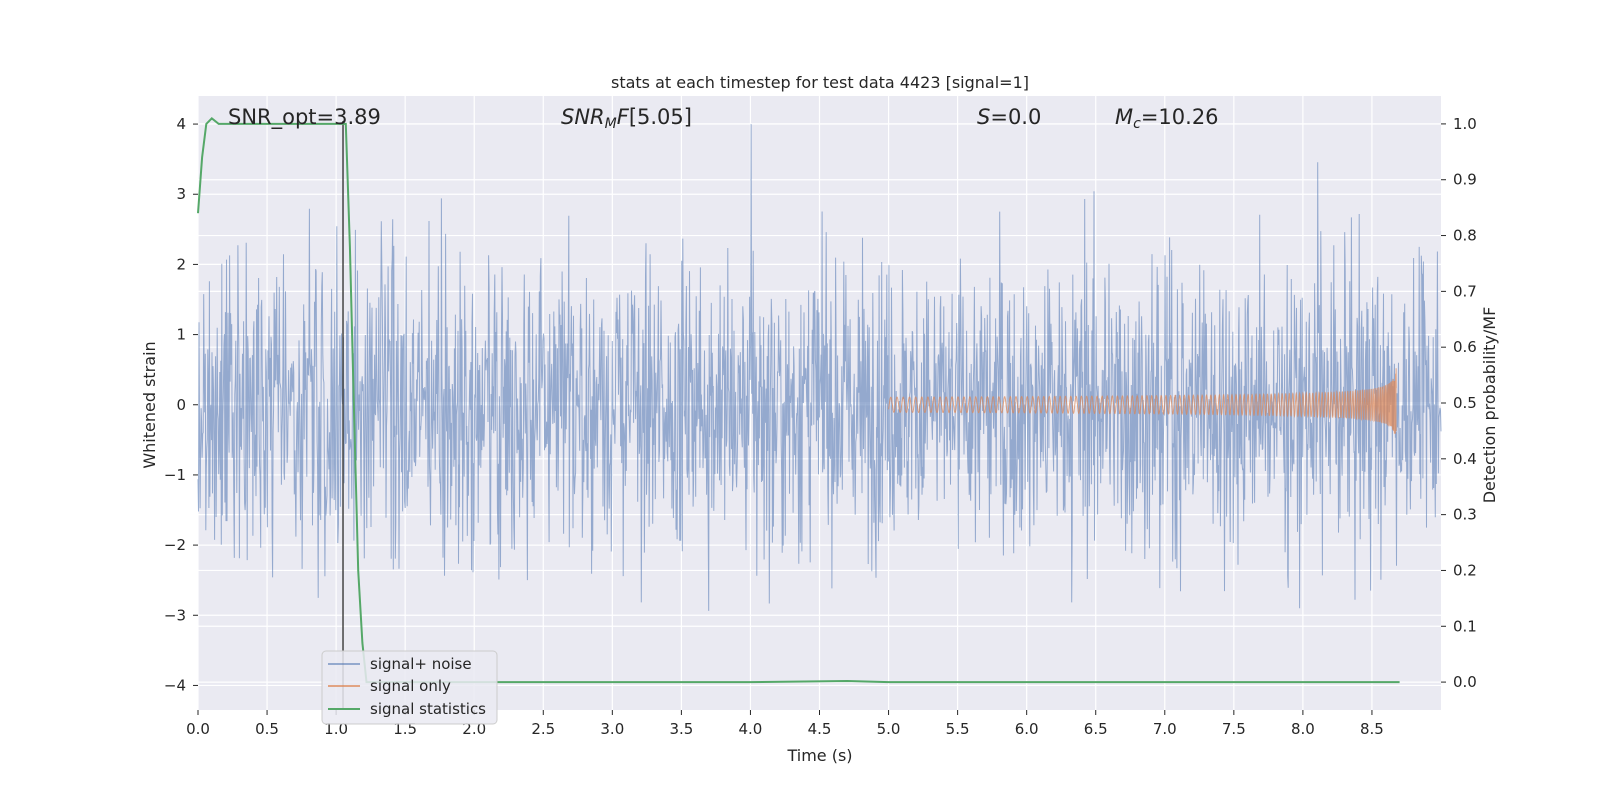 Image resolution: width=1600 pixels, height=800 pixels. I want to click on x-tick-label: 4.0, so click(751, 729).